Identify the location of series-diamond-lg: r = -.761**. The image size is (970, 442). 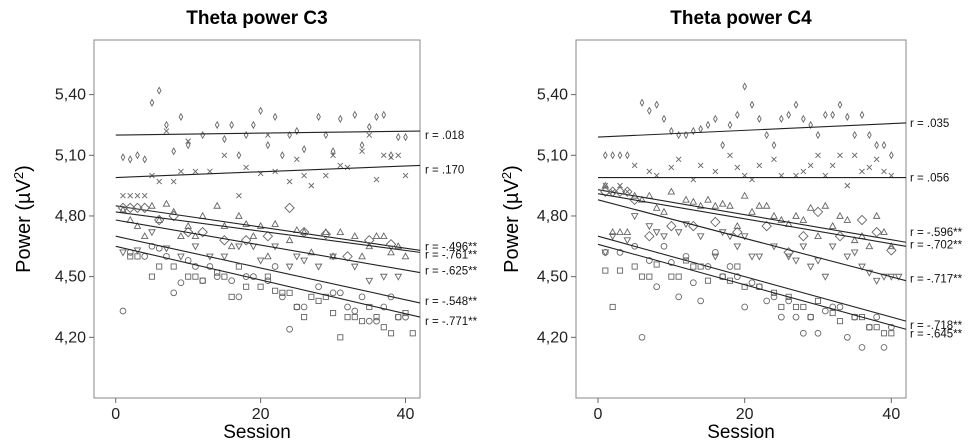
(296, 232).